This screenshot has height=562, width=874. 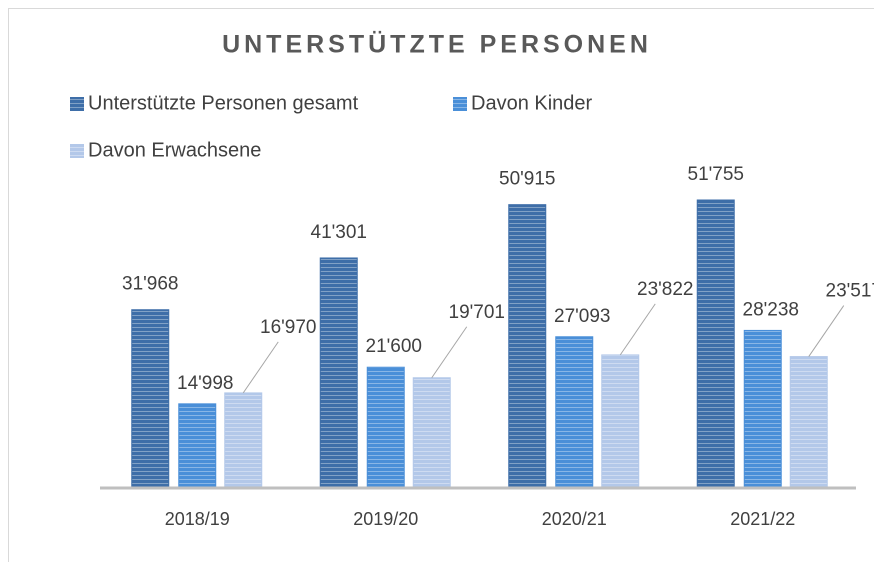 What do you see at coordinates (150, 284) in the screenshot?
I see `data-label: 31'968` at bounding box center [150, 284].